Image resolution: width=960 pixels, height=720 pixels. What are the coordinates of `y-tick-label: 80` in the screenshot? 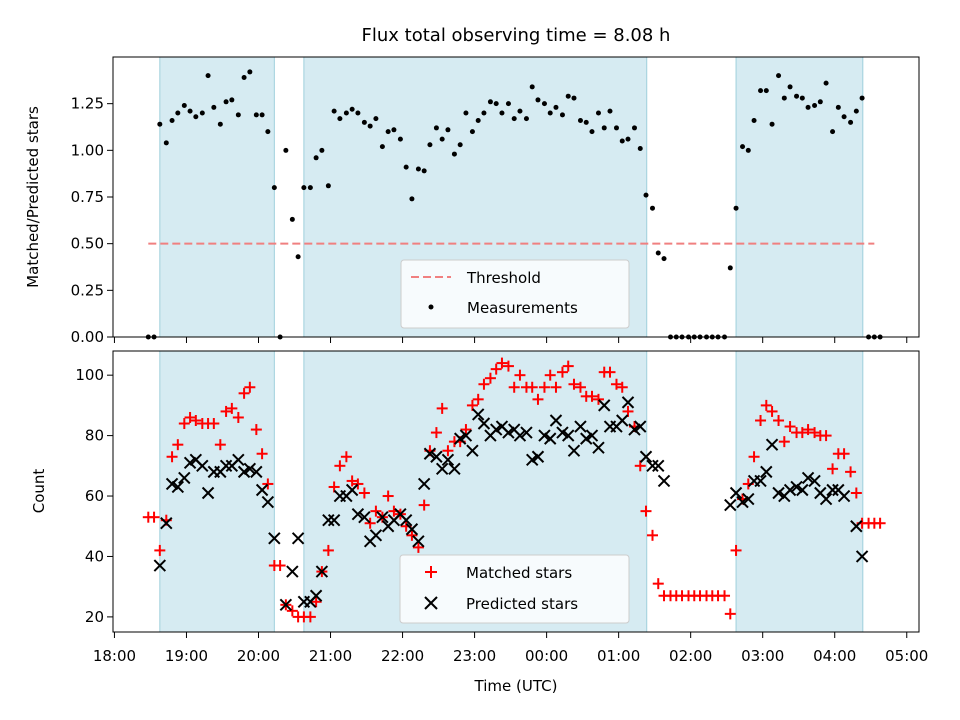 It's located at (94, 436).